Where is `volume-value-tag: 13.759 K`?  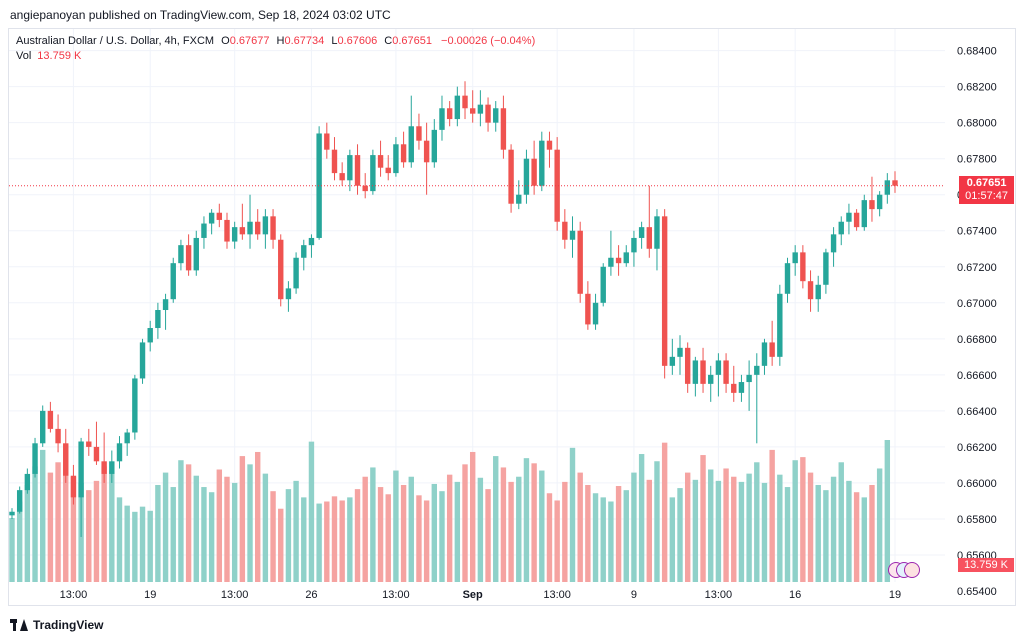 volume-value-tag: 13.759 K is located at coordinates (985, 565).